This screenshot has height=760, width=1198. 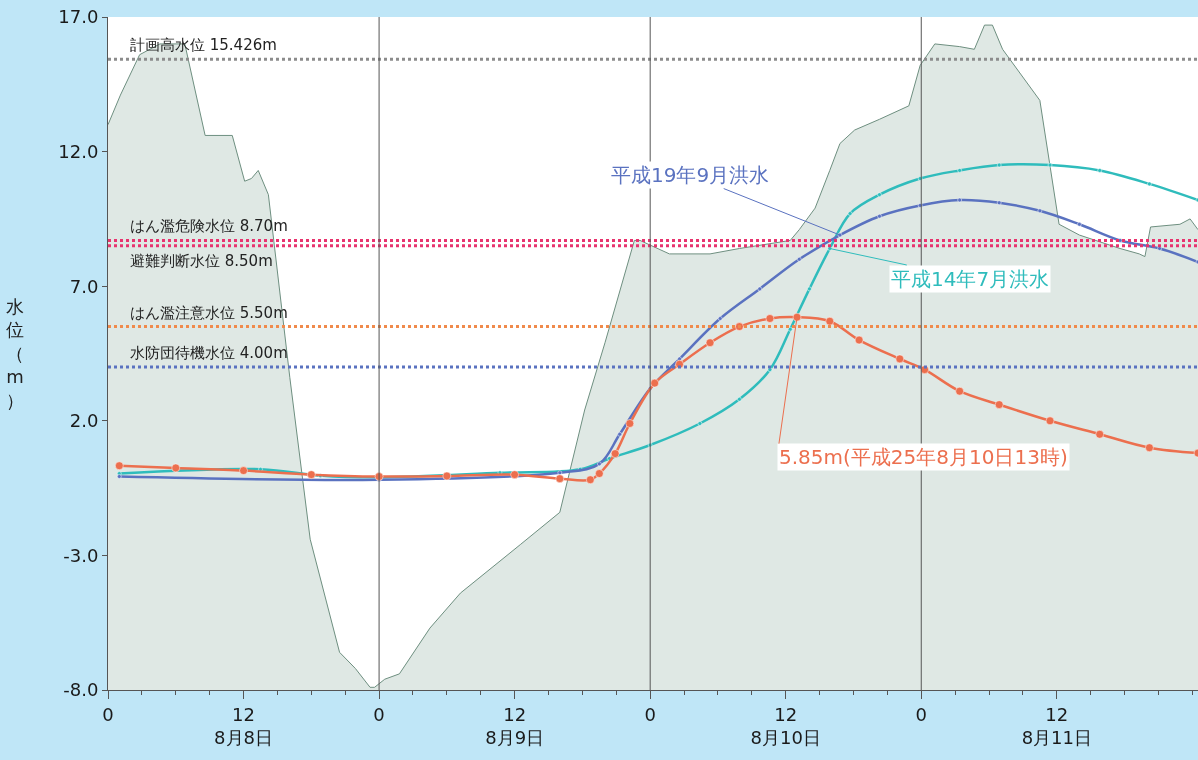 What do you see at coordinates (209, 226) in the screenshot?
I see `ref-line-label: はん濫危険水位 8.70m` at bounding box center [209, 226].